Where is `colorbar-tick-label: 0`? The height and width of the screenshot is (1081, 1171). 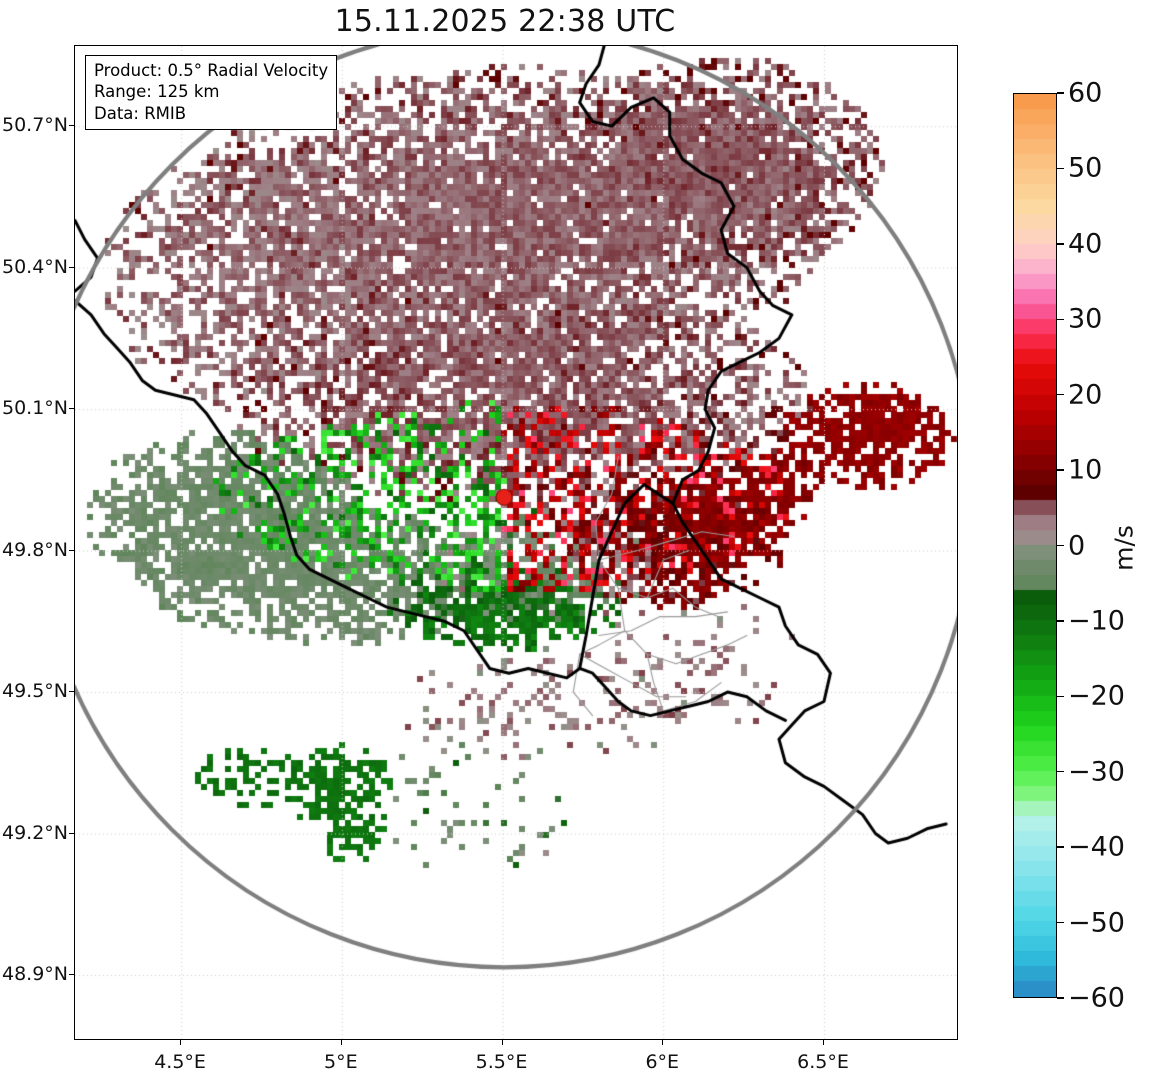
colorbar-tick-label: 0 is located at coordinates (1077, 545).